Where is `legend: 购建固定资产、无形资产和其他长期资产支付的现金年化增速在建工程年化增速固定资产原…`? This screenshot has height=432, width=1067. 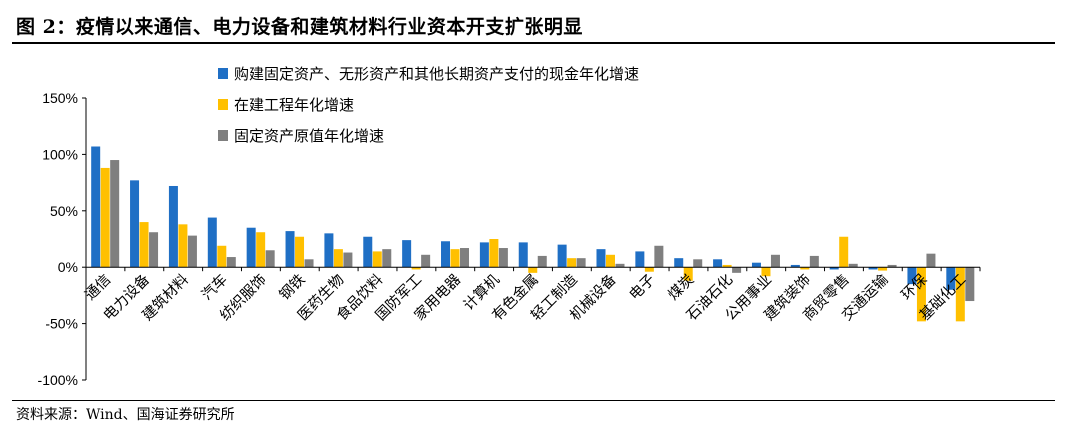
legend: 购建固定资产、无形资产和其他长期资产支付的现金年化增速在建工程年化增速固定资产原… is located at coordinates (428, 105).